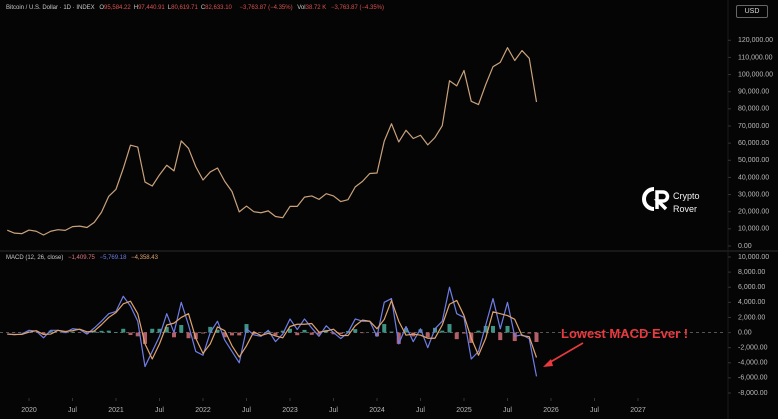 The image size is (778, 419). I want to click on y-tick-label: 90,000.00, so click(753, 92).